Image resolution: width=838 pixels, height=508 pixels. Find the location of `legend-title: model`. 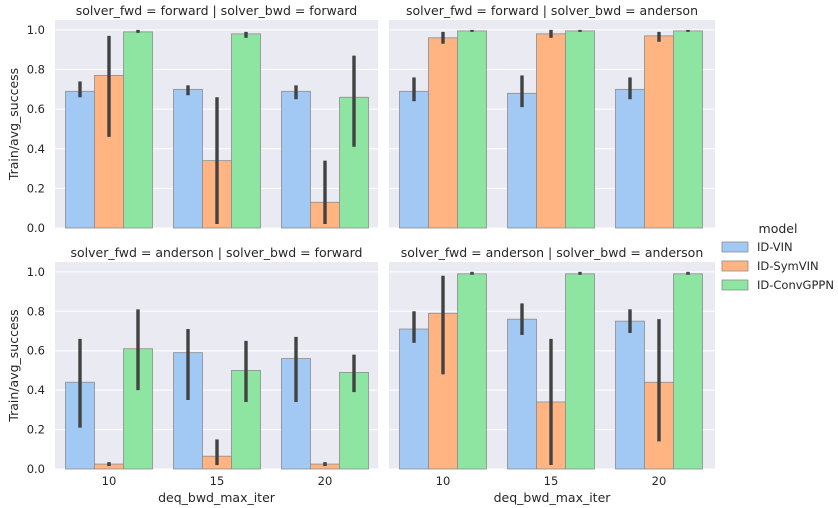

legend-title: model is located at coordinates (778, 228).